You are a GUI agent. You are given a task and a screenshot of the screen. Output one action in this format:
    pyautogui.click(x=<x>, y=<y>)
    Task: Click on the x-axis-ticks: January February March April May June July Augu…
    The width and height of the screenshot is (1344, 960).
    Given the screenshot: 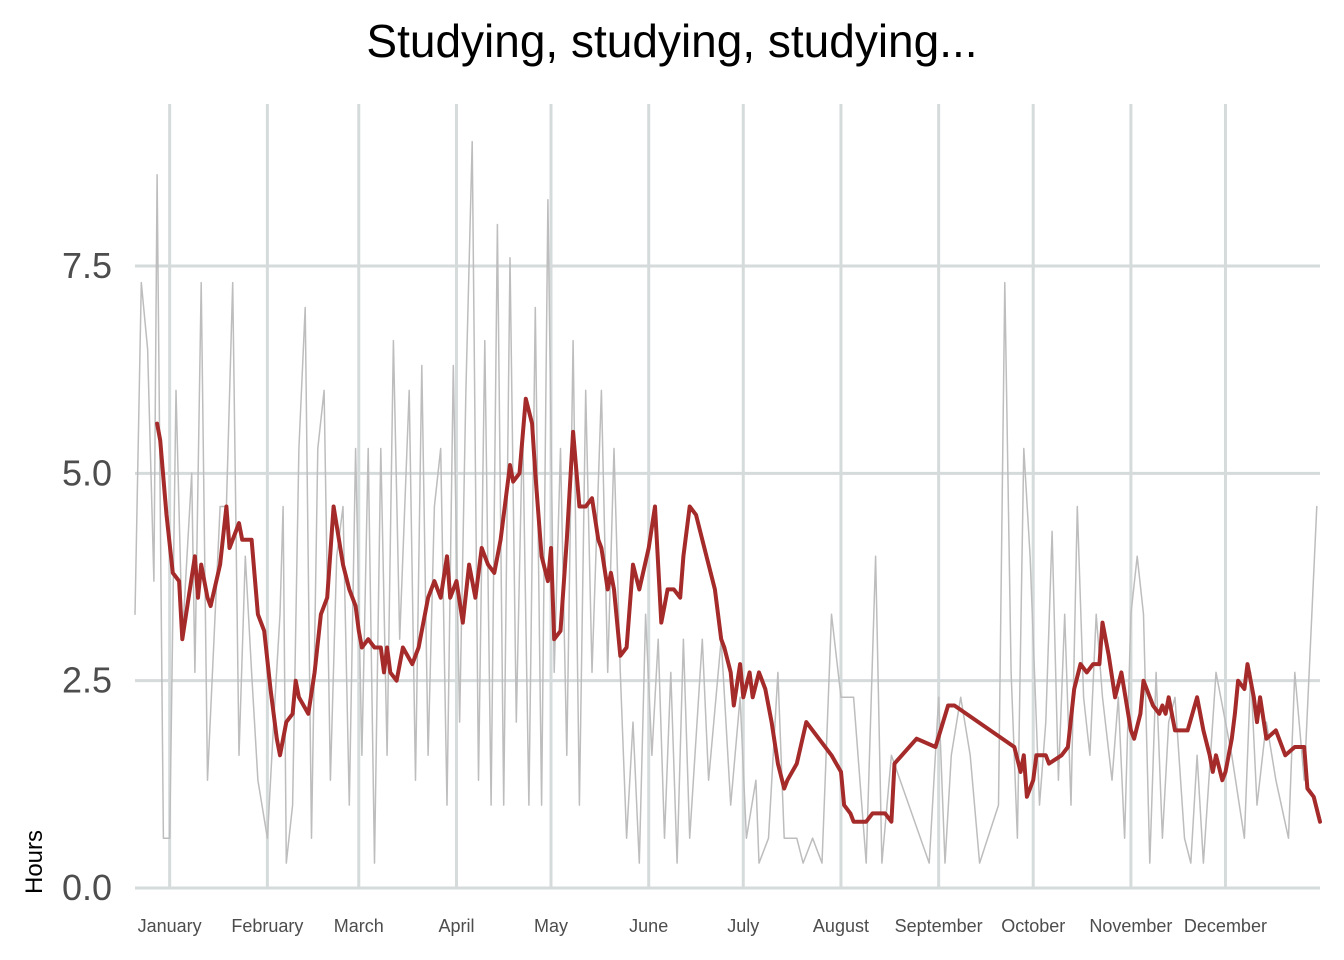 What is the action you would take?
    pyautogui.click(x=702, y=926)
    